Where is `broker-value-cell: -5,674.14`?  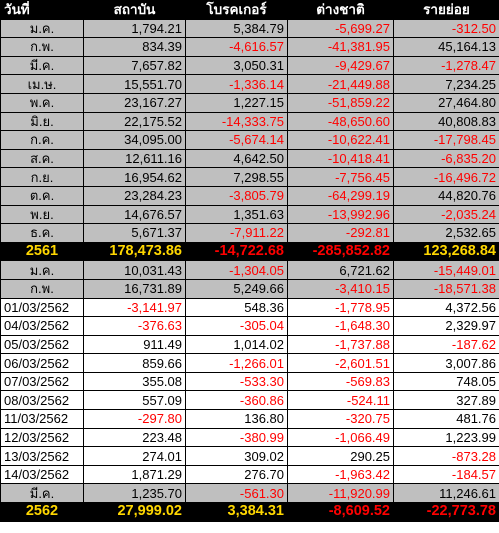 broker-value-cell: -5,674.14 is located at coordinates (236, 140).